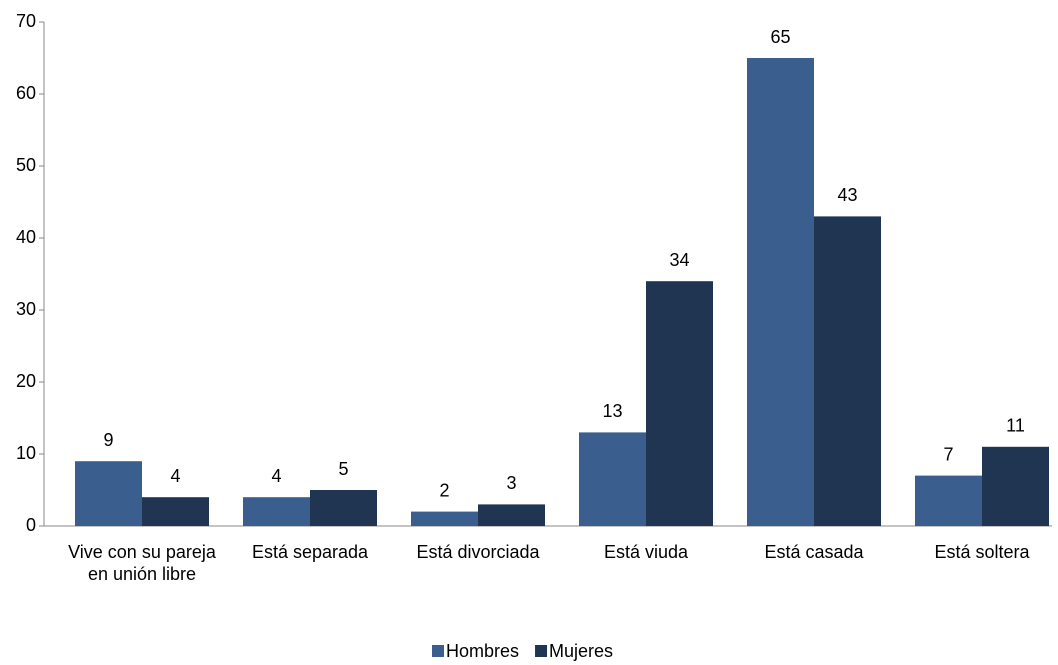 This screenshot has height=665, width=1058. Describe the element at coordinates (26, 381) in the screenshot. I see `y-tick-label: 20` at that location.